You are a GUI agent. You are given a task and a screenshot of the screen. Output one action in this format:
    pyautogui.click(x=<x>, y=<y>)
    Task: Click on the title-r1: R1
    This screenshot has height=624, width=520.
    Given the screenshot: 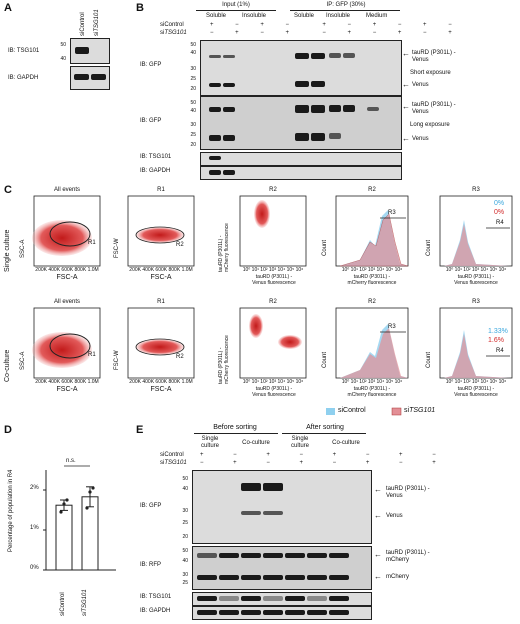 What is the action you would take?
    pyautogui.click(x=161, y=190)
    